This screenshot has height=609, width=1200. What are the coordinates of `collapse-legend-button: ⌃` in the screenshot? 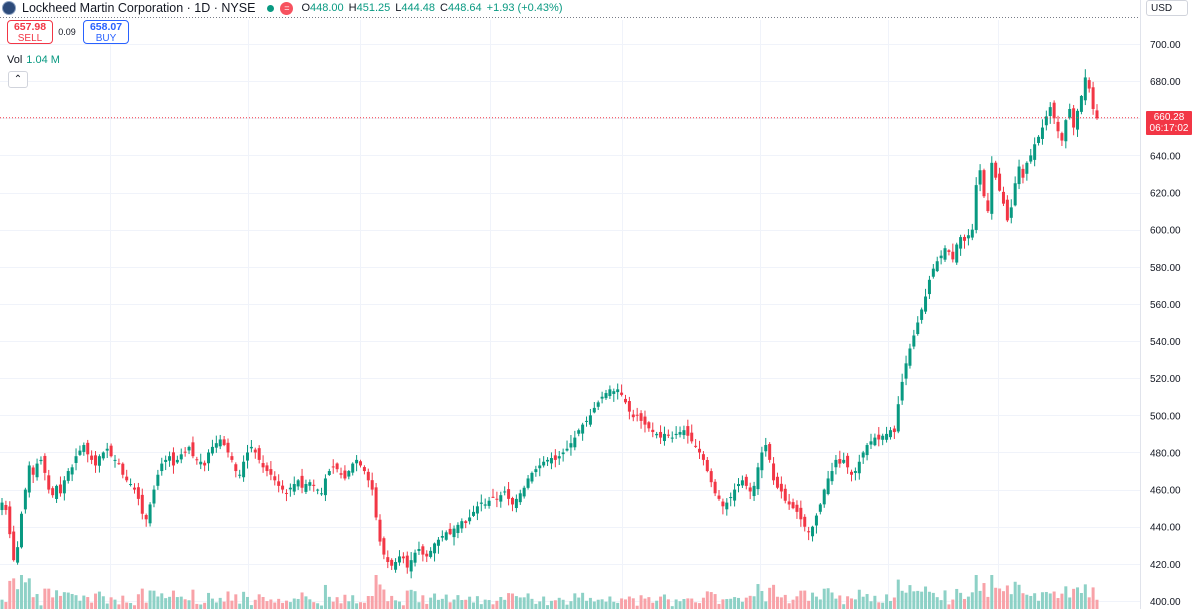 It's located at (18, 79).